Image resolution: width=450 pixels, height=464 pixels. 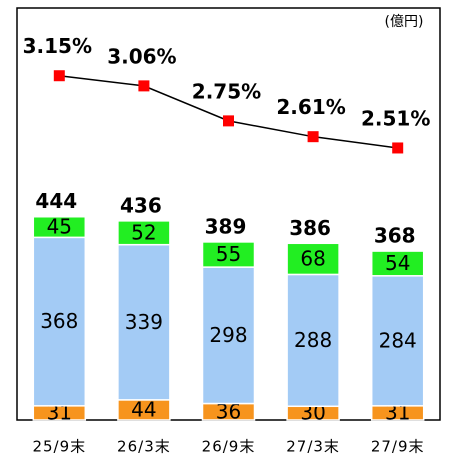 What do you see at coordinates (229, 447) in the screenshot?
I see `x-tick-label: 26/9末` at bounding box center [229, 447].